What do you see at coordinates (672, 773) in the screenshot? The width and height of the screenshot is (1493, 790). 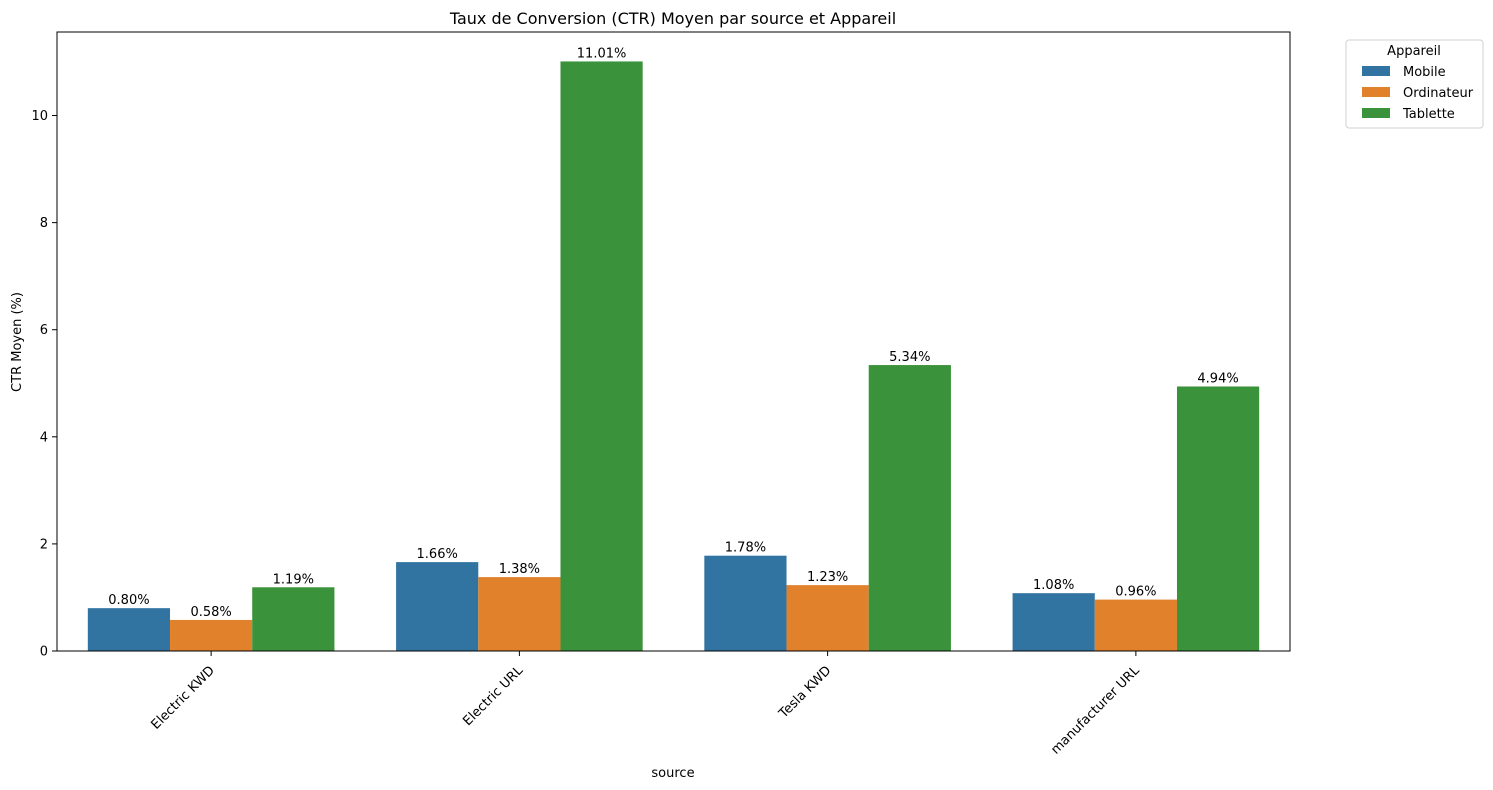 I see `x-axis-label: source` at bounding box center [672, 773].